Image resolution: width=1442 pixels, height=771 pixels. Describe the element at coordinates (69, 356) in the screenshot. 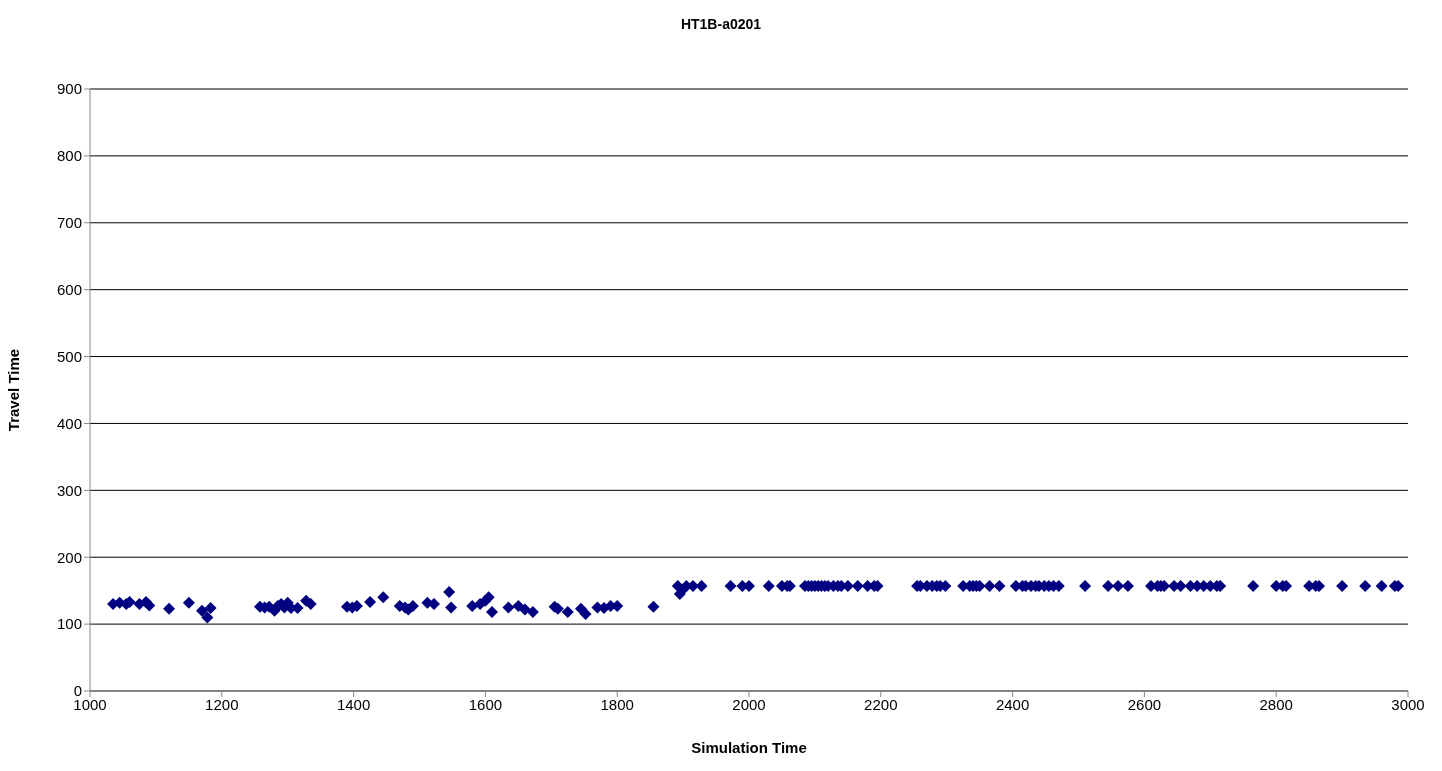

I see `y-tick-label: 500` at that location.